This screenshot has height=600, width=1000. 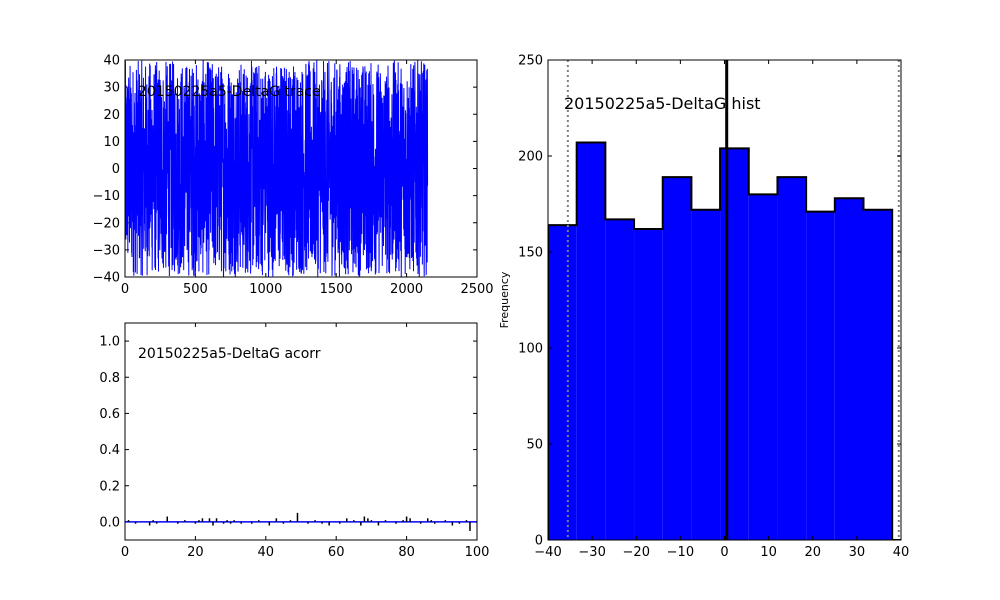 What do you see at coordinates (111, 61) in the screenshot?
I see `trace-ytick-label: 40` at bounding box center [111, 61].